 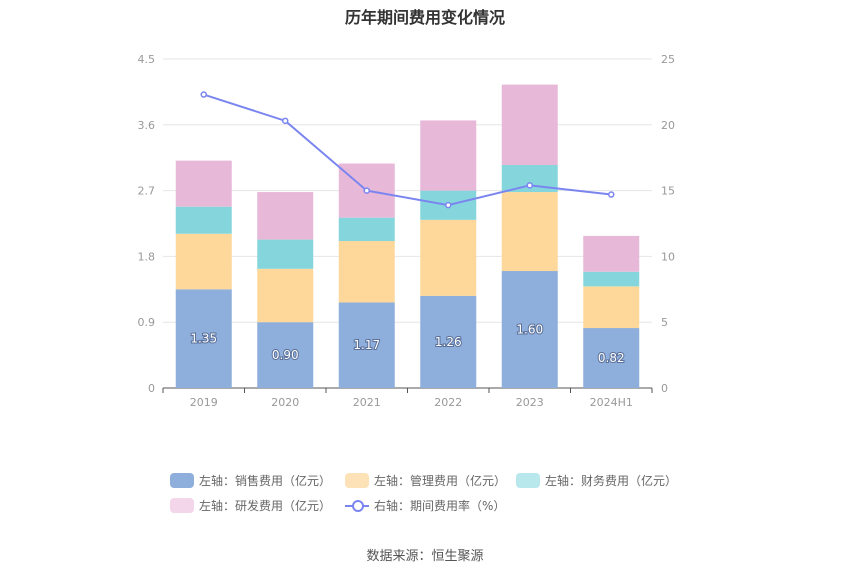 What do you see at coordinates (407, 150) in the screenshot?
I see `rate-line` at bounding box center [407, 150].